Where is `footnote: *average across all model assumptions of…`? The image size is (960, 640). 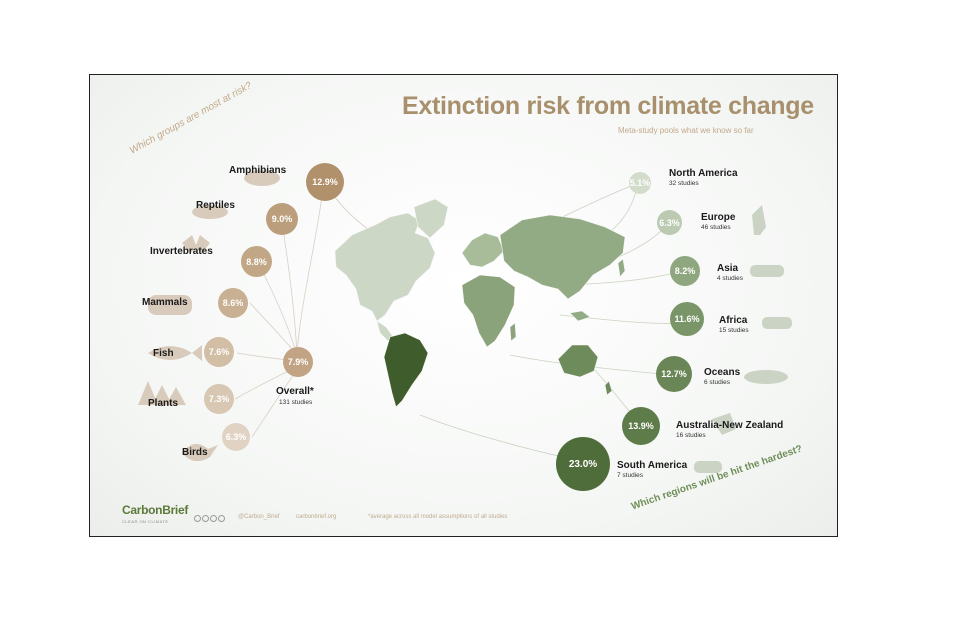
footnote: *average across all model assumptions of… is located at coordinates (438, 517).